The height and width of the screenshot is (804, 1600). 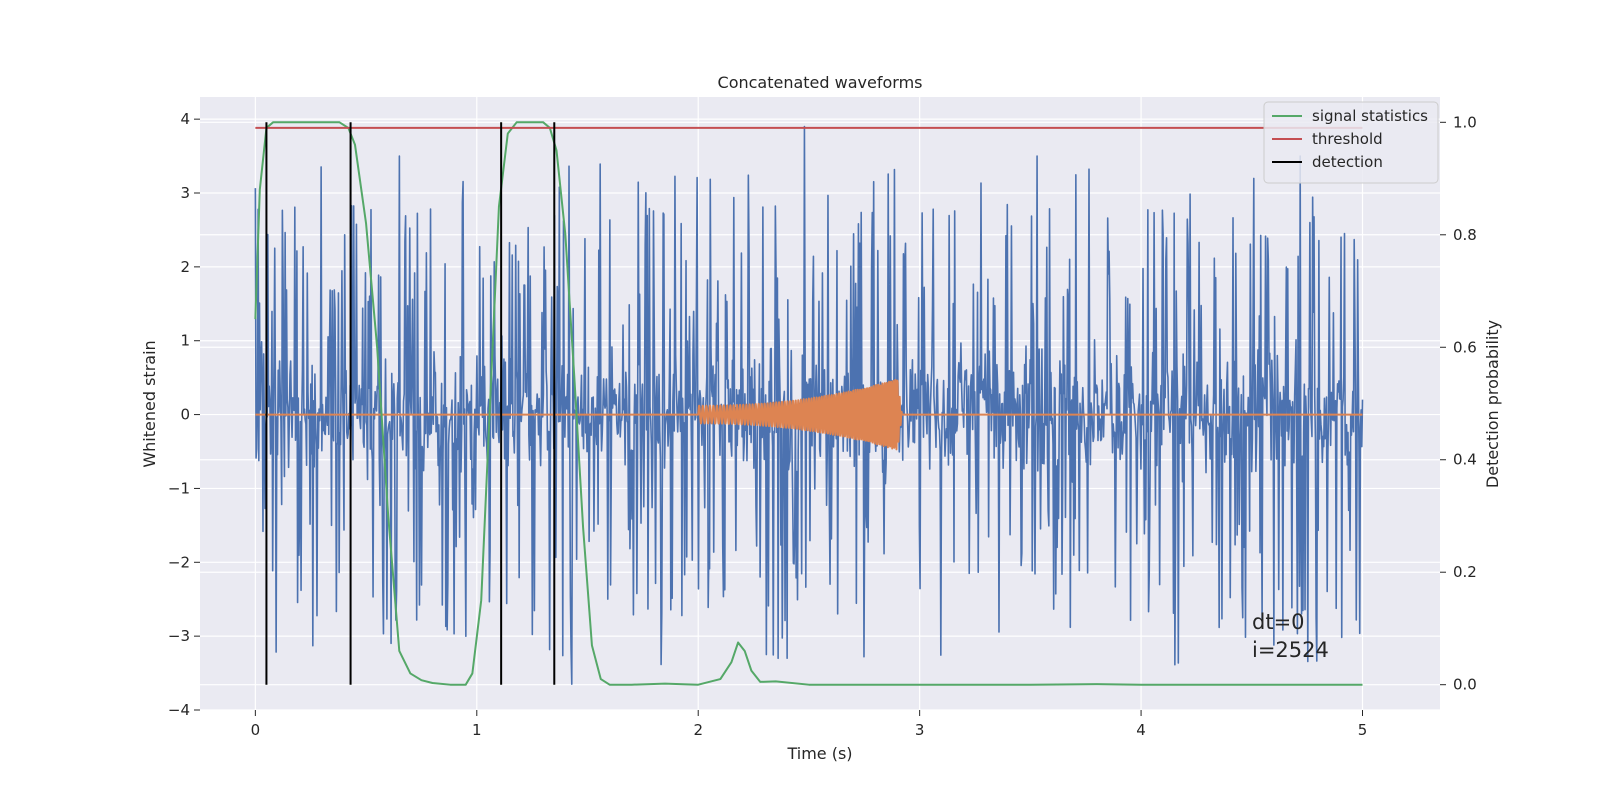 I want to click on x-tick-label: 0, so click(x=256, y=730).